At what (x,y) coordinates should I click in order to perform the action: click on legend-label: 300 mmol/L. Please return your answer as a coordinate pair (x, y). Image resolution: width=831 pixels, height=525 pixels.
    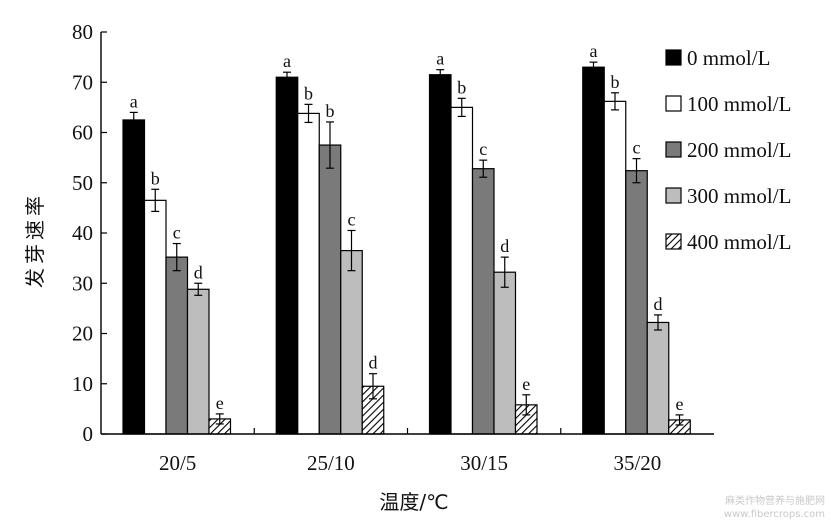
    Looking at the image, I should click on (739, 196).